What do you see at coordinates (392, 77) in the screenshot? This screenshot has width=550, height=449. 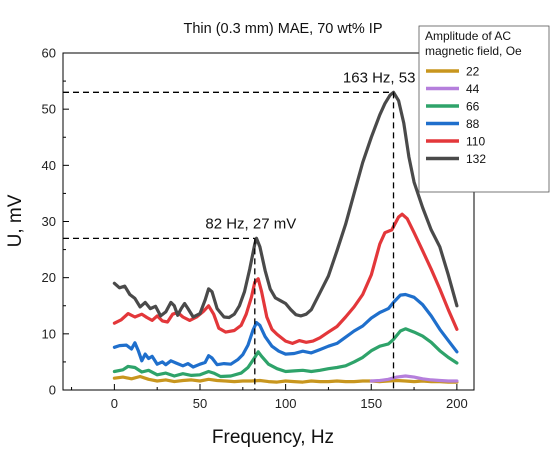 I see `annotation-label: 163 Hz, 53 mV` at bounding box center [392, 77].